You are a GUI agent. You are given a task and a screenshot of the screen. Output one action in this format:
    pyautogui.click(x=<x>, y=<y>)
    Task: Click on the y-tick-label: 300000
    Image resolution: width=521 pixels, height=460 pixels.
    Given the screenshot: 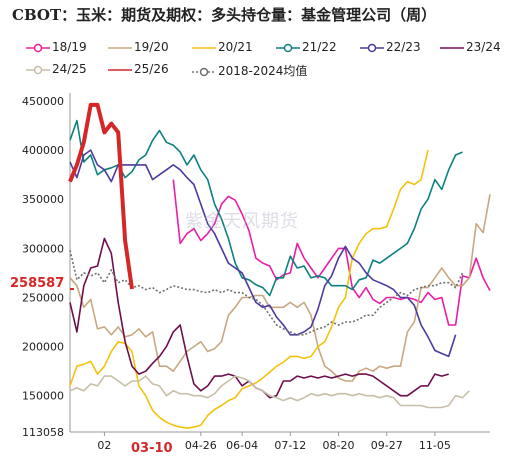 What is the action you would take?
    pyautogui.click(x=43, y=248)
    